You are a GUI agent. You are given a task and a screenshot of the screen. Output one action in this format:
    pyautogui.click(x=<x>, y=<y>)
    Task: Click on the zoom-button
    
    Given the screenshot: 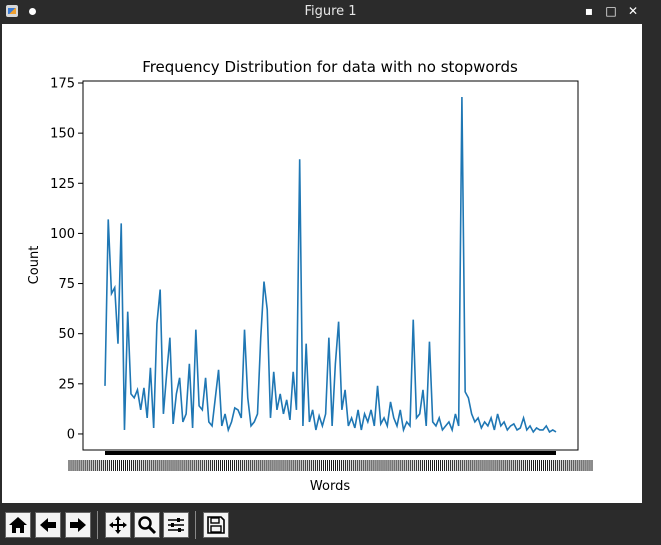 What is the action you would take?
    pyautogui.click(x=147, y=525)
    